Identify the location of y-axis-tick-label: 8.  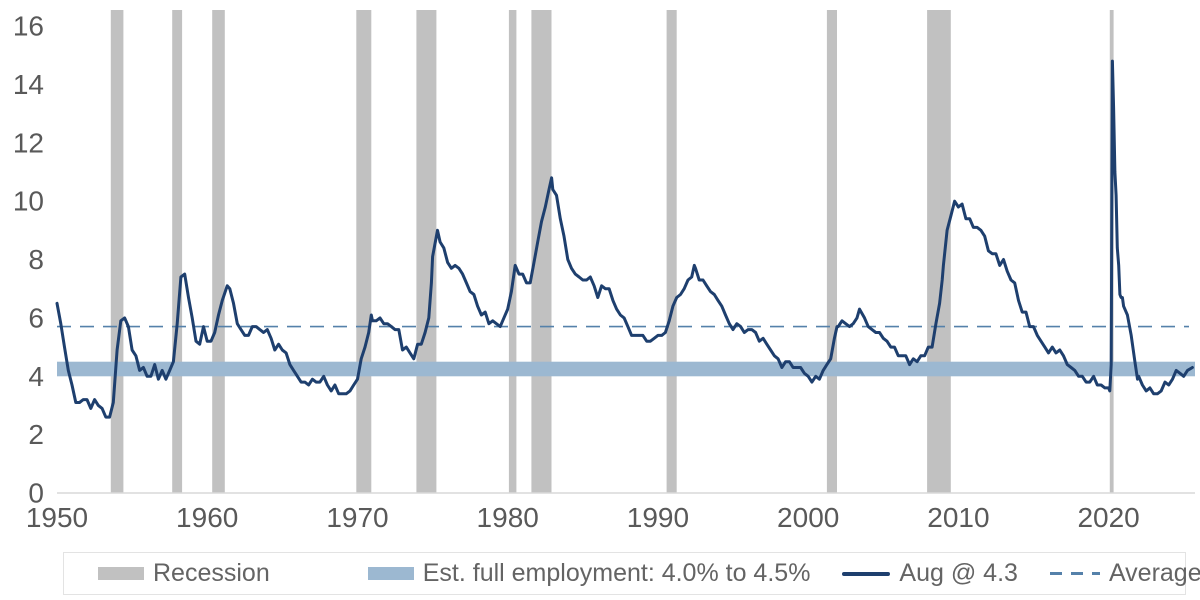
(36, 259).